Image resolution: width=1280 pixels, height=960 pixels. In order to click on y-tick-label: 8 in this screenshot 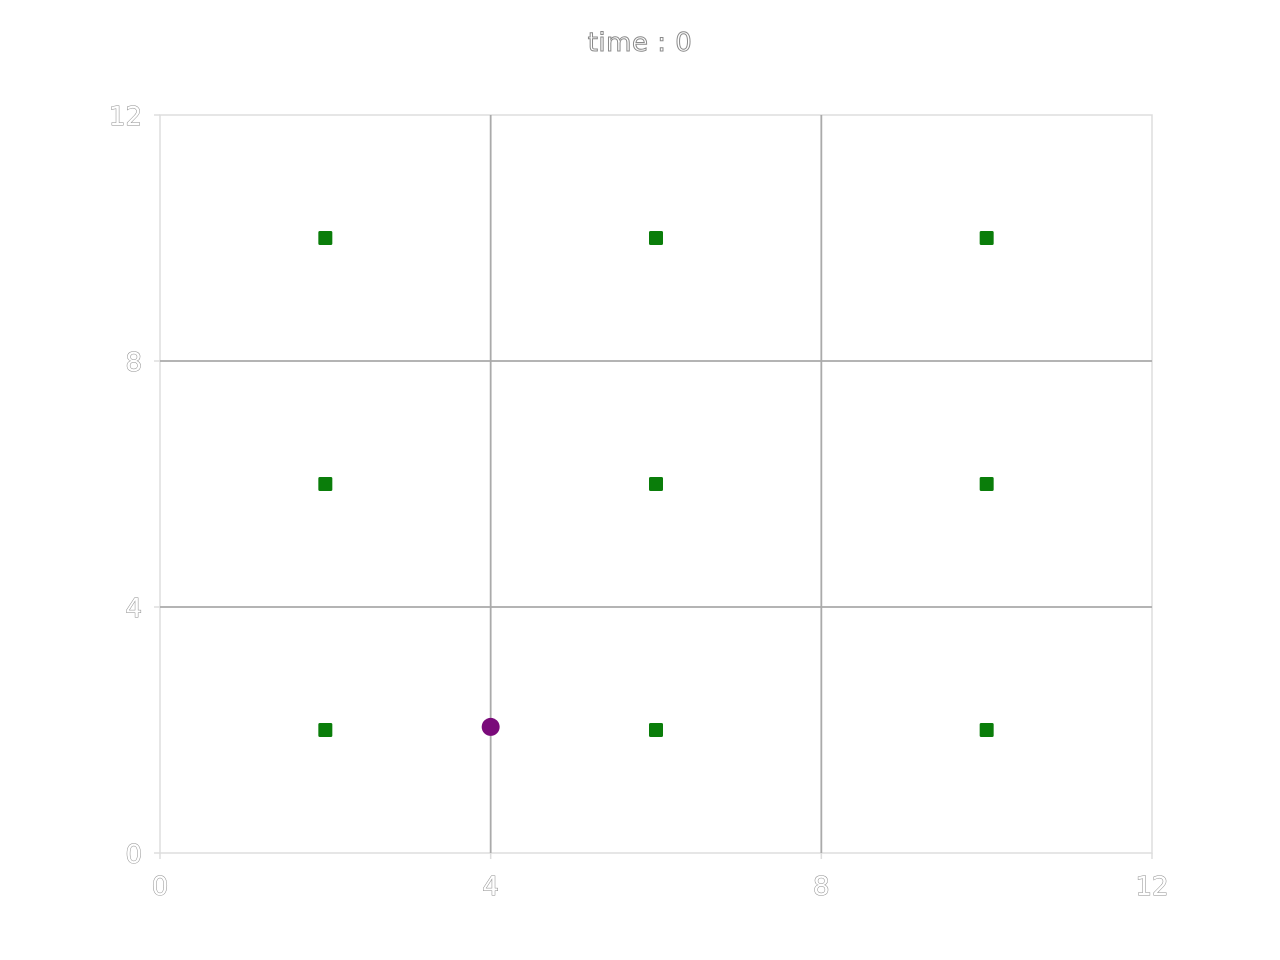, I will do `click(133, 363)`.